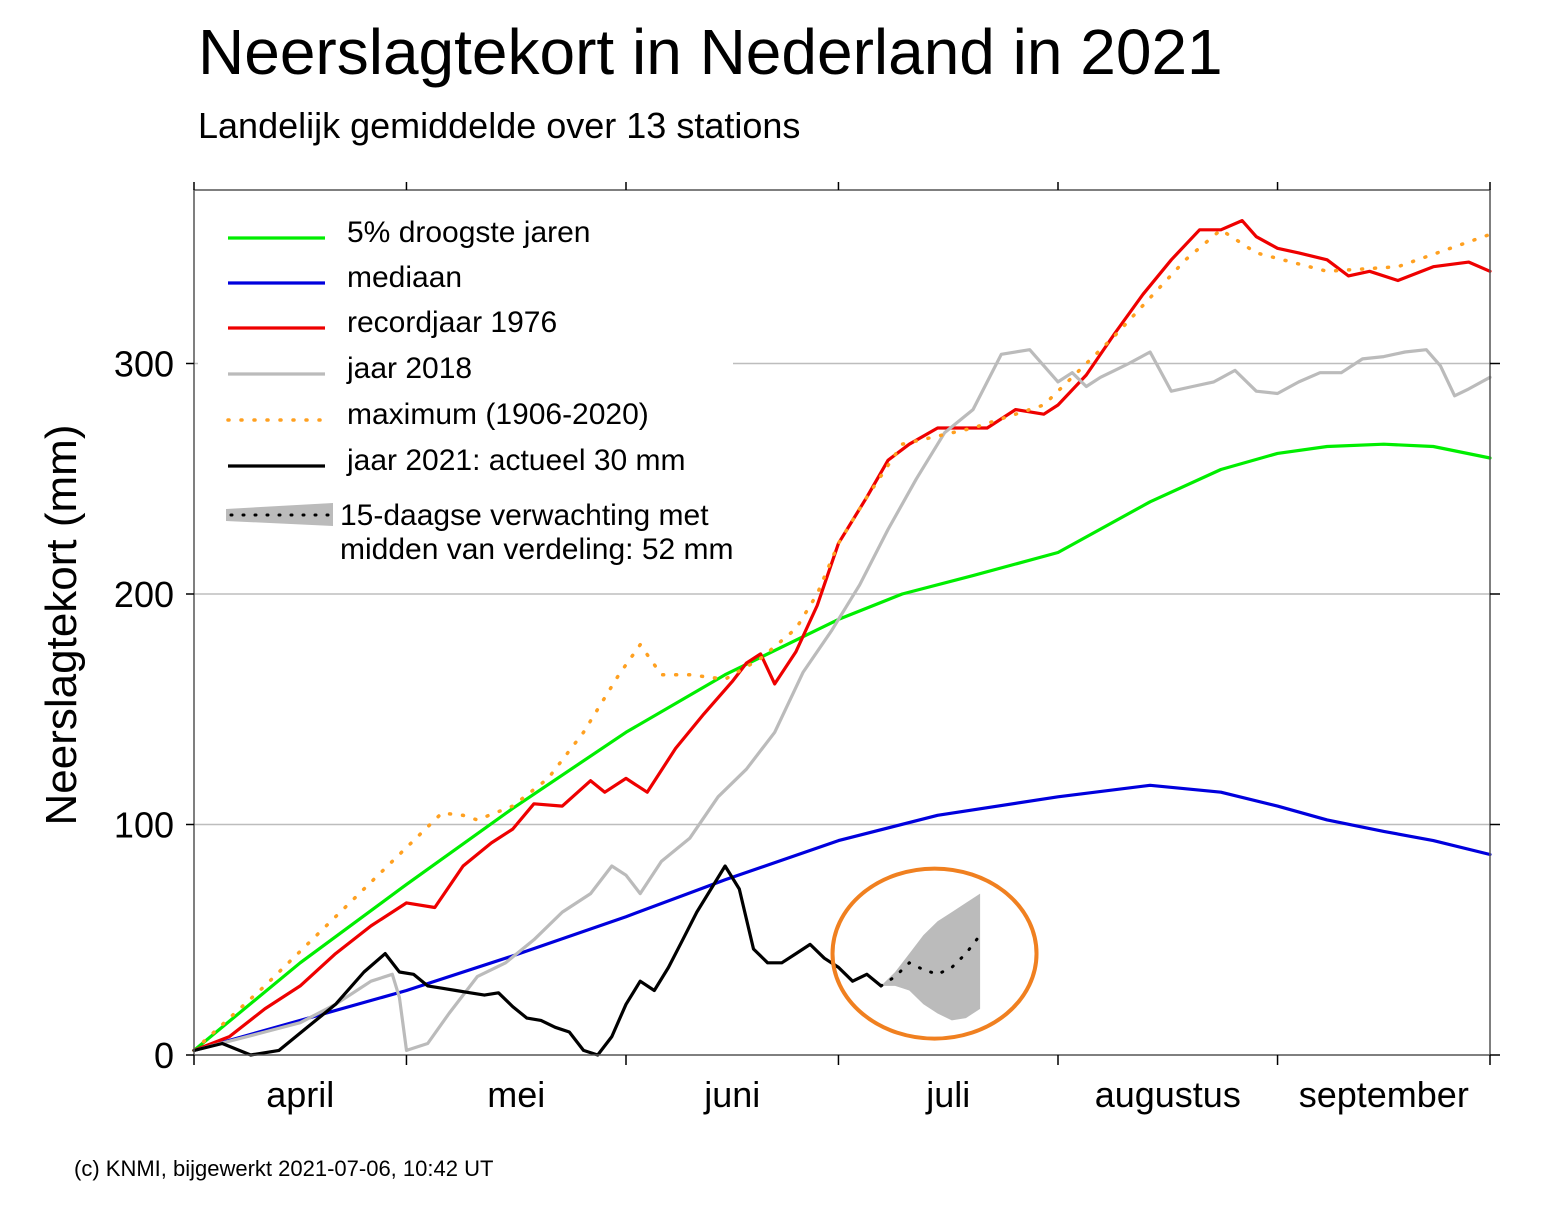 This screenshot has height=1227, width=1550. I want to click on legend-label-1: mediaan, so click(404, 277).